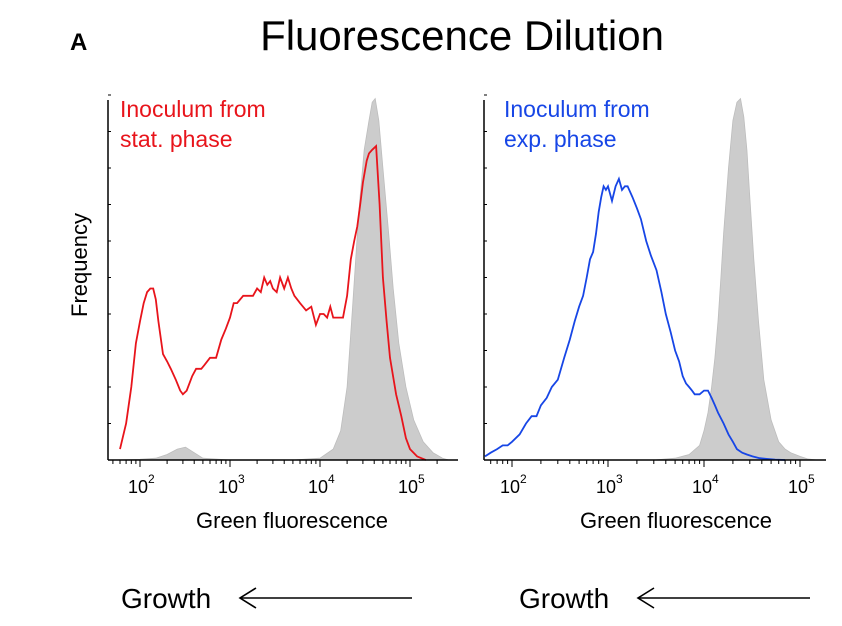 The height and width of the screenshot is (626, 842). I want to click on left-x-tick-label: 10⁵, so click(411, 484).